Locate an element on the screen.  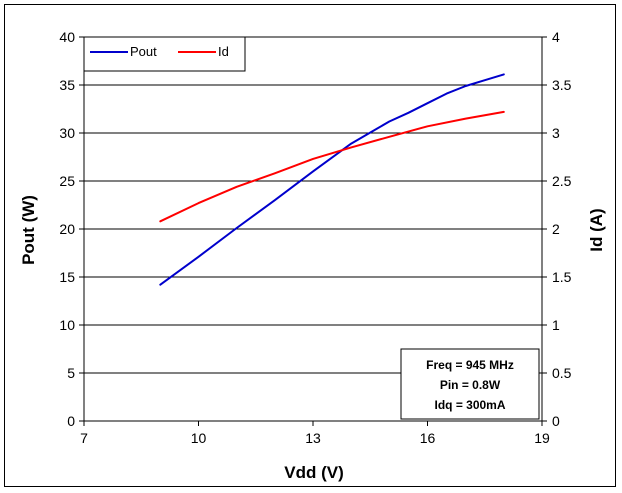
y-right-tick-label: 1 is located at coordinates (556, 325).